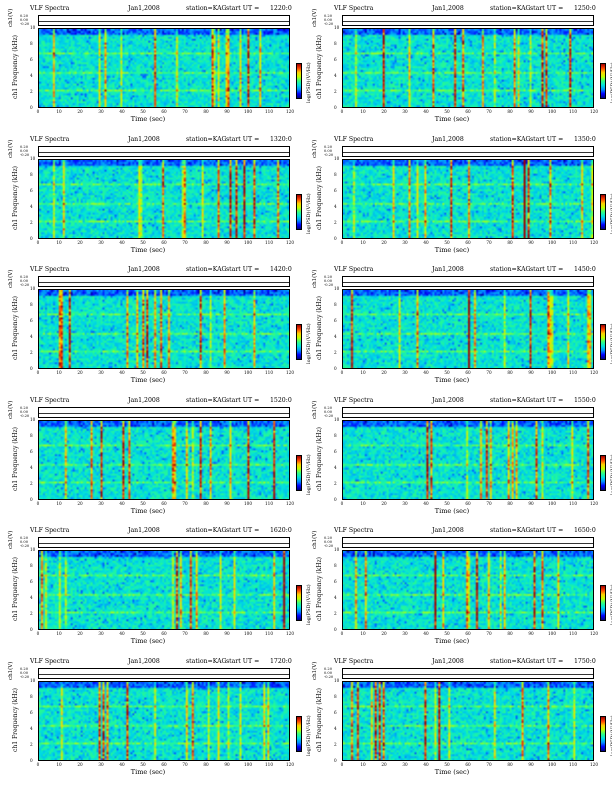  I want to click on time-tick-label: 100, so click(552, 111).